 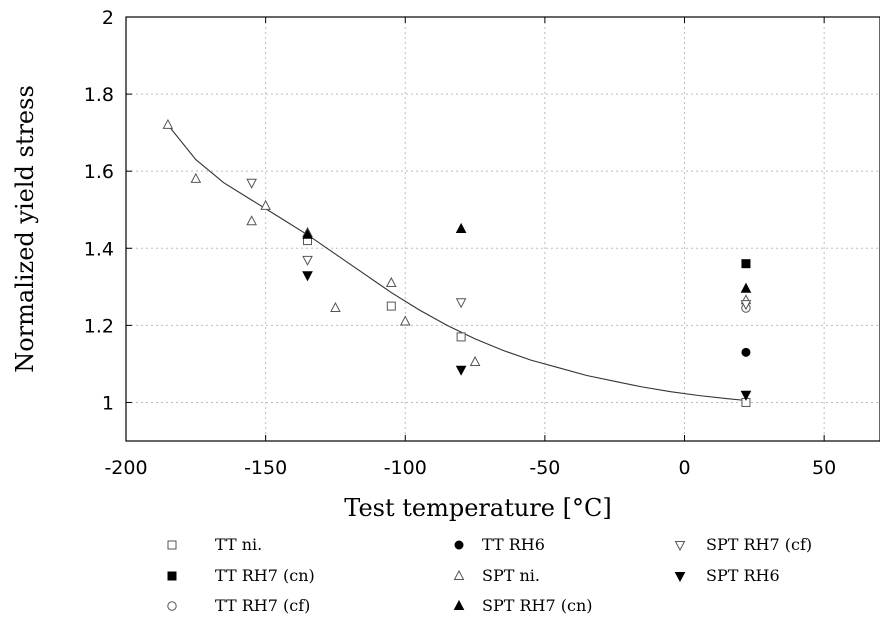 What do you see at coordinates (265, 468) in the screenshot?
I see `x-tick-label: -150` at bounding box center [265, 468].